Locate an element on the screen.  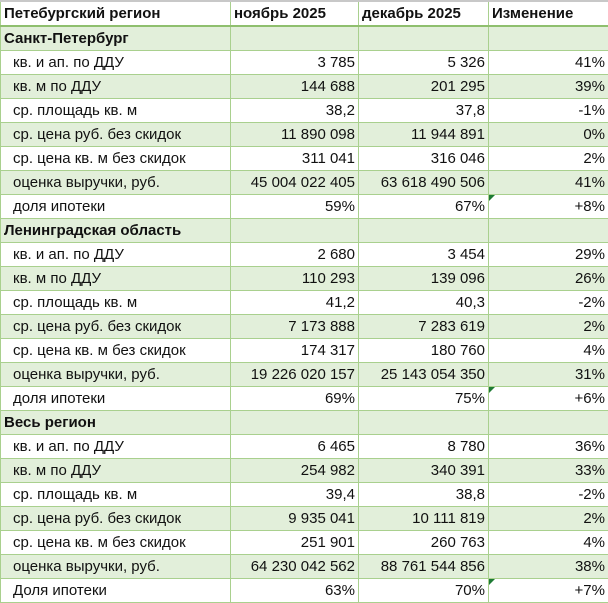
november-value: 7 173 888 is located at coordinates (295, 327).